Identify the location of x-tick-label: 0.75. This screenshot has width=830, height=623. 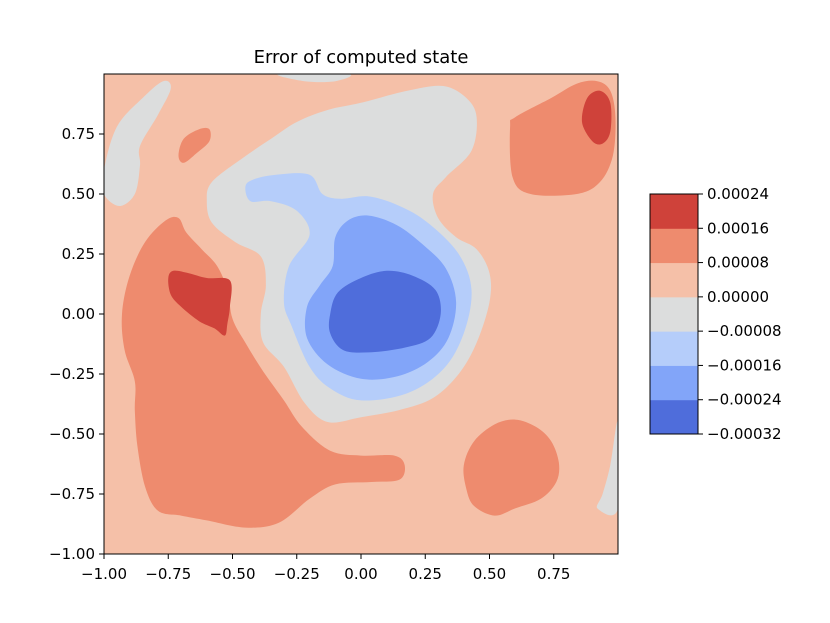
(553, 574).